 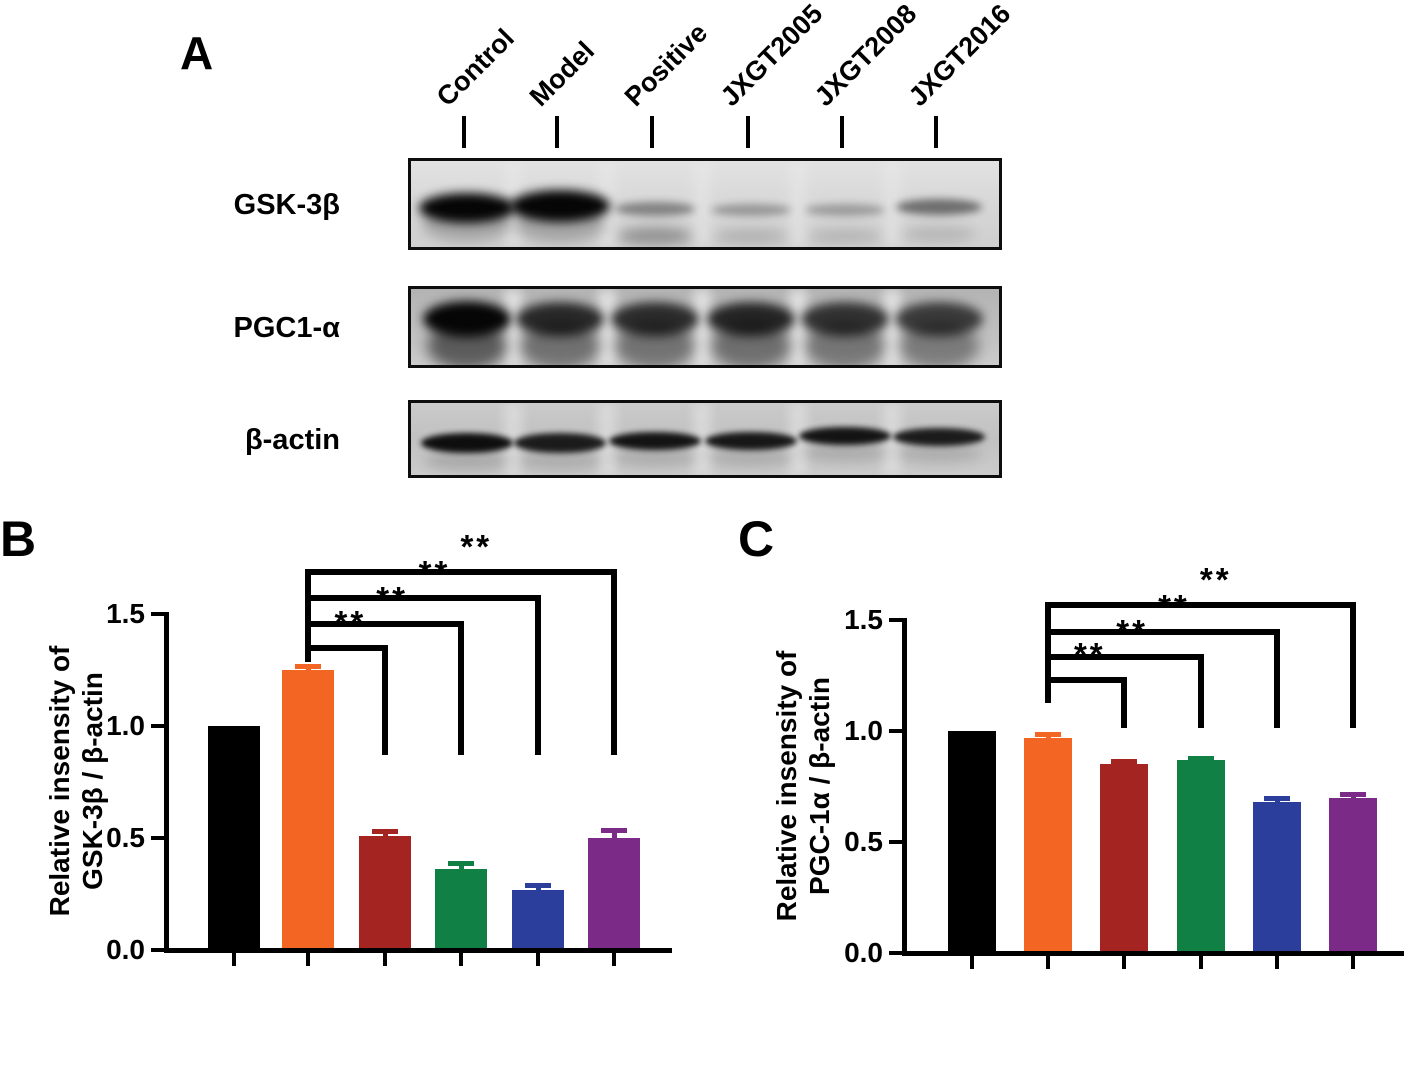 I want to click on blot-row-label-2: PGC1-α, so click(x=286, y=328).